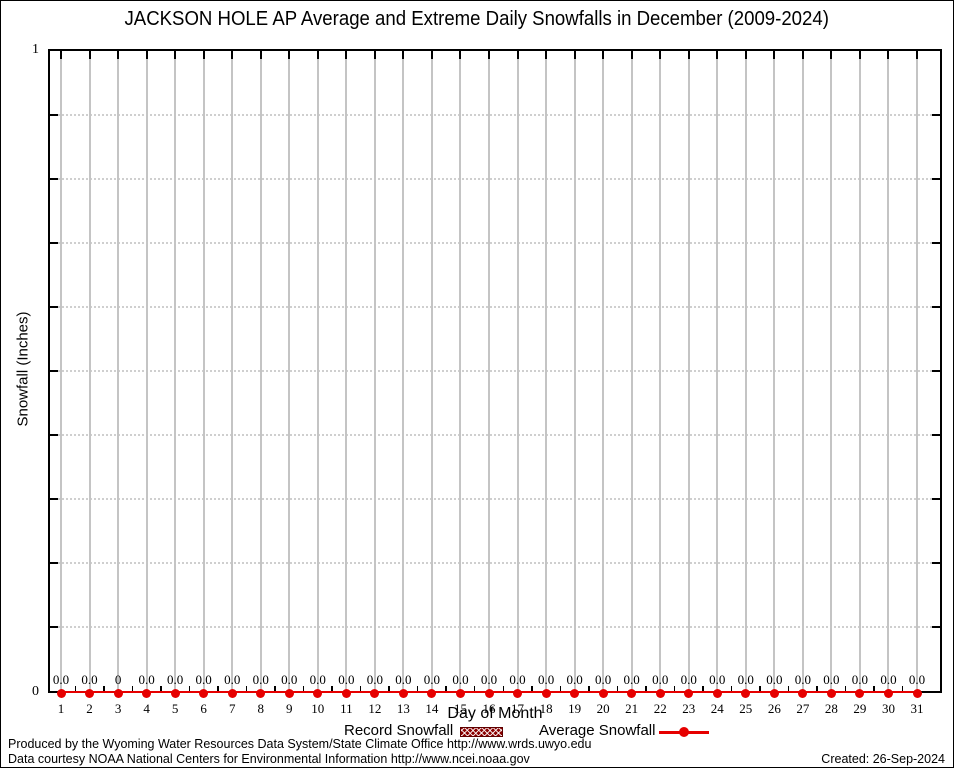 This screenshot has height=768, width=954. I want to click on x-axis-tick-label: 28, so click(831, 708).